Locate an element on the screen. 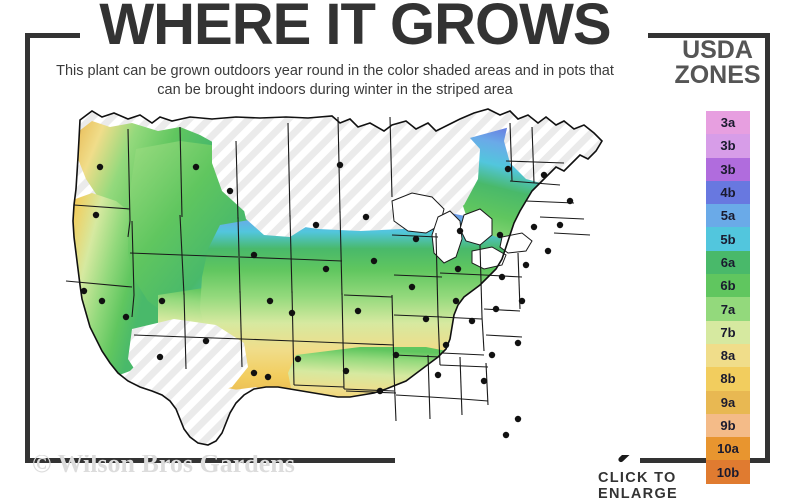 The height and width of the screenshot is (502, 800). lake-huron is located at coordinates (476, 227).